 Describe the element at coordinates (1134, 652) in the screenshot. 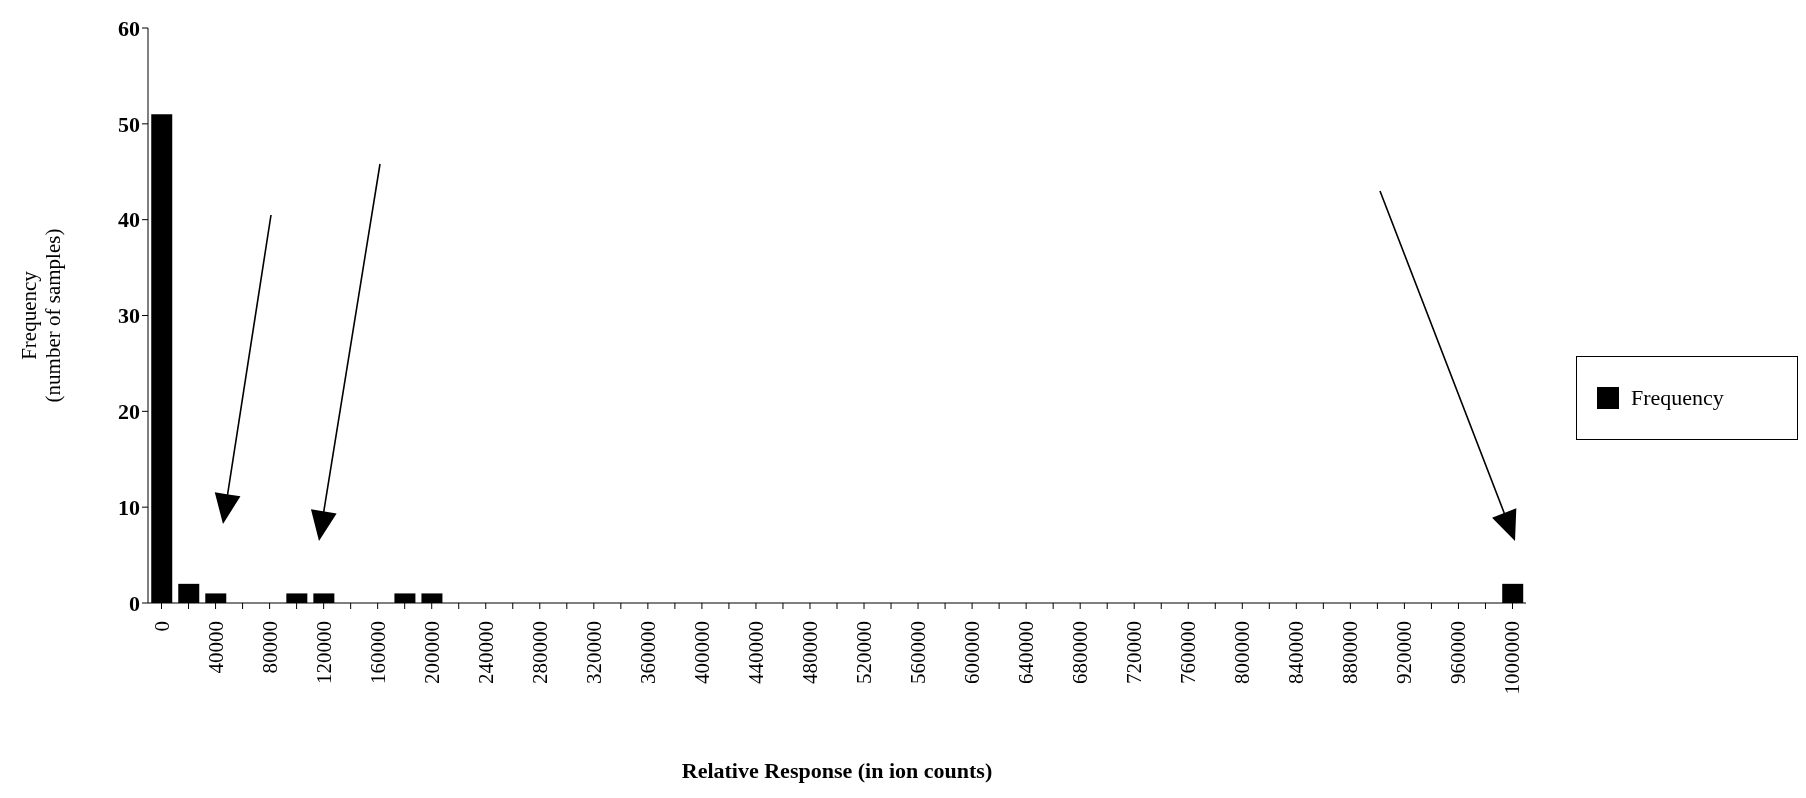

I see `x-tick-label: 720000` at that location.